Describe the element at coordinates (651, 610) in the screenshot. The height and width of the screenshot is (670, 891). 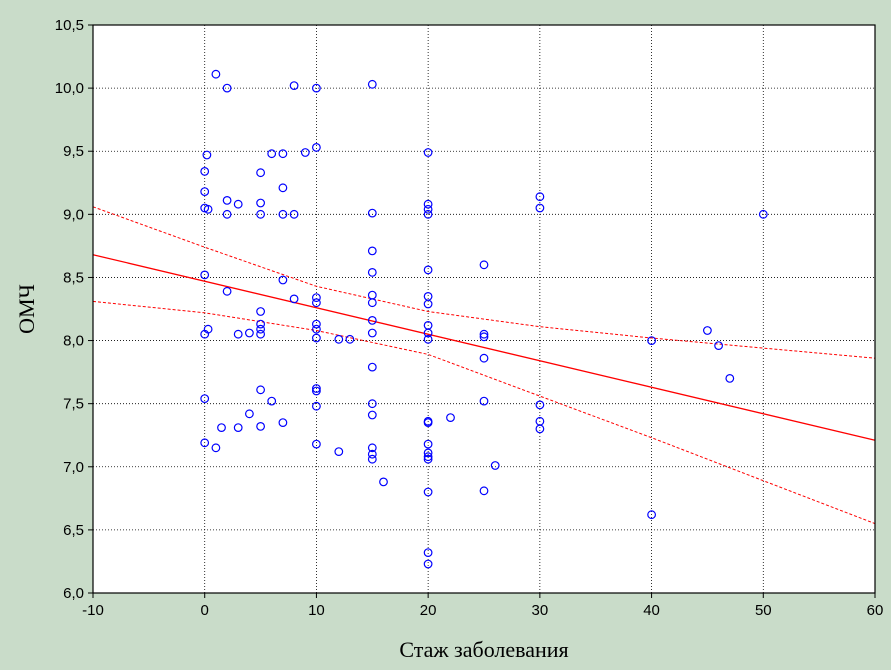
I see `x-tick-label: 40` at that location.